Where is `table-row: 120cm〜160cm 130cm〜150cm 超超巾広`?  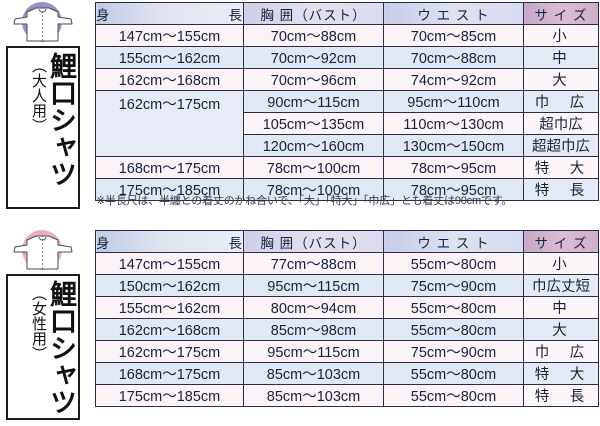 table-row: 120cm〜160cm 130cm〜150cm 超超巾広 is located at coordinates (347, 145).